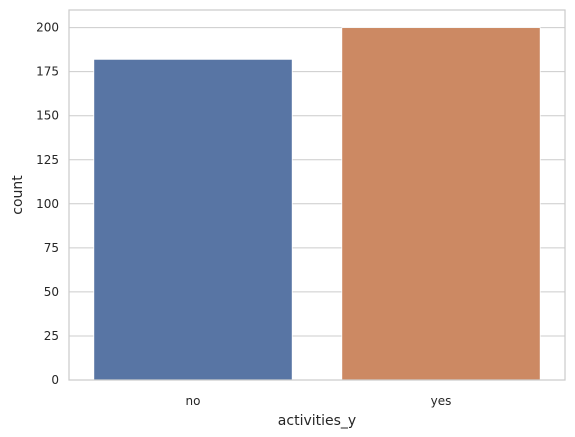 This screenshot has height=437, width=575. Describe the element at coordinates (51, 248) in the screenshot. I see `y-tick-label-75: 75` at that location.